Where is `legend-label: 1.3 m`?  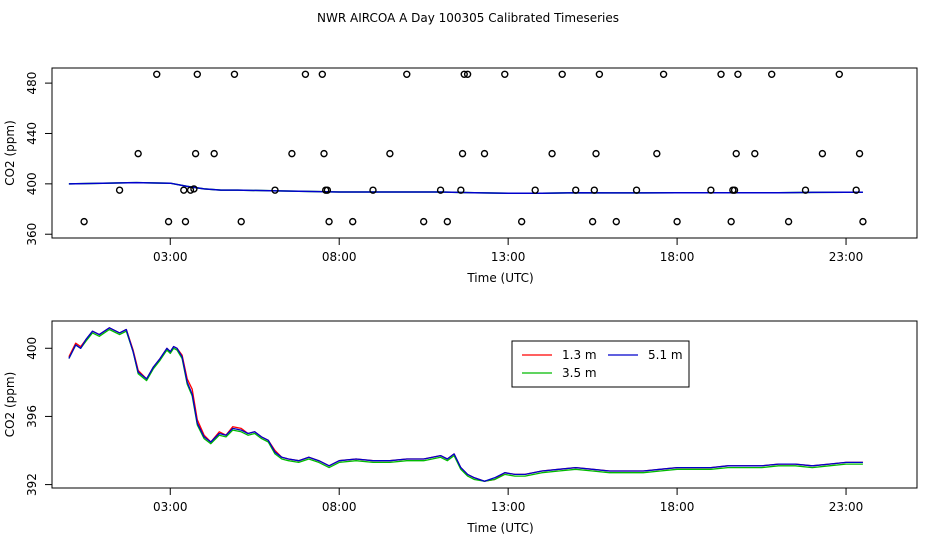
legend-label: 1.3 m is located at coordinates (579, 355).